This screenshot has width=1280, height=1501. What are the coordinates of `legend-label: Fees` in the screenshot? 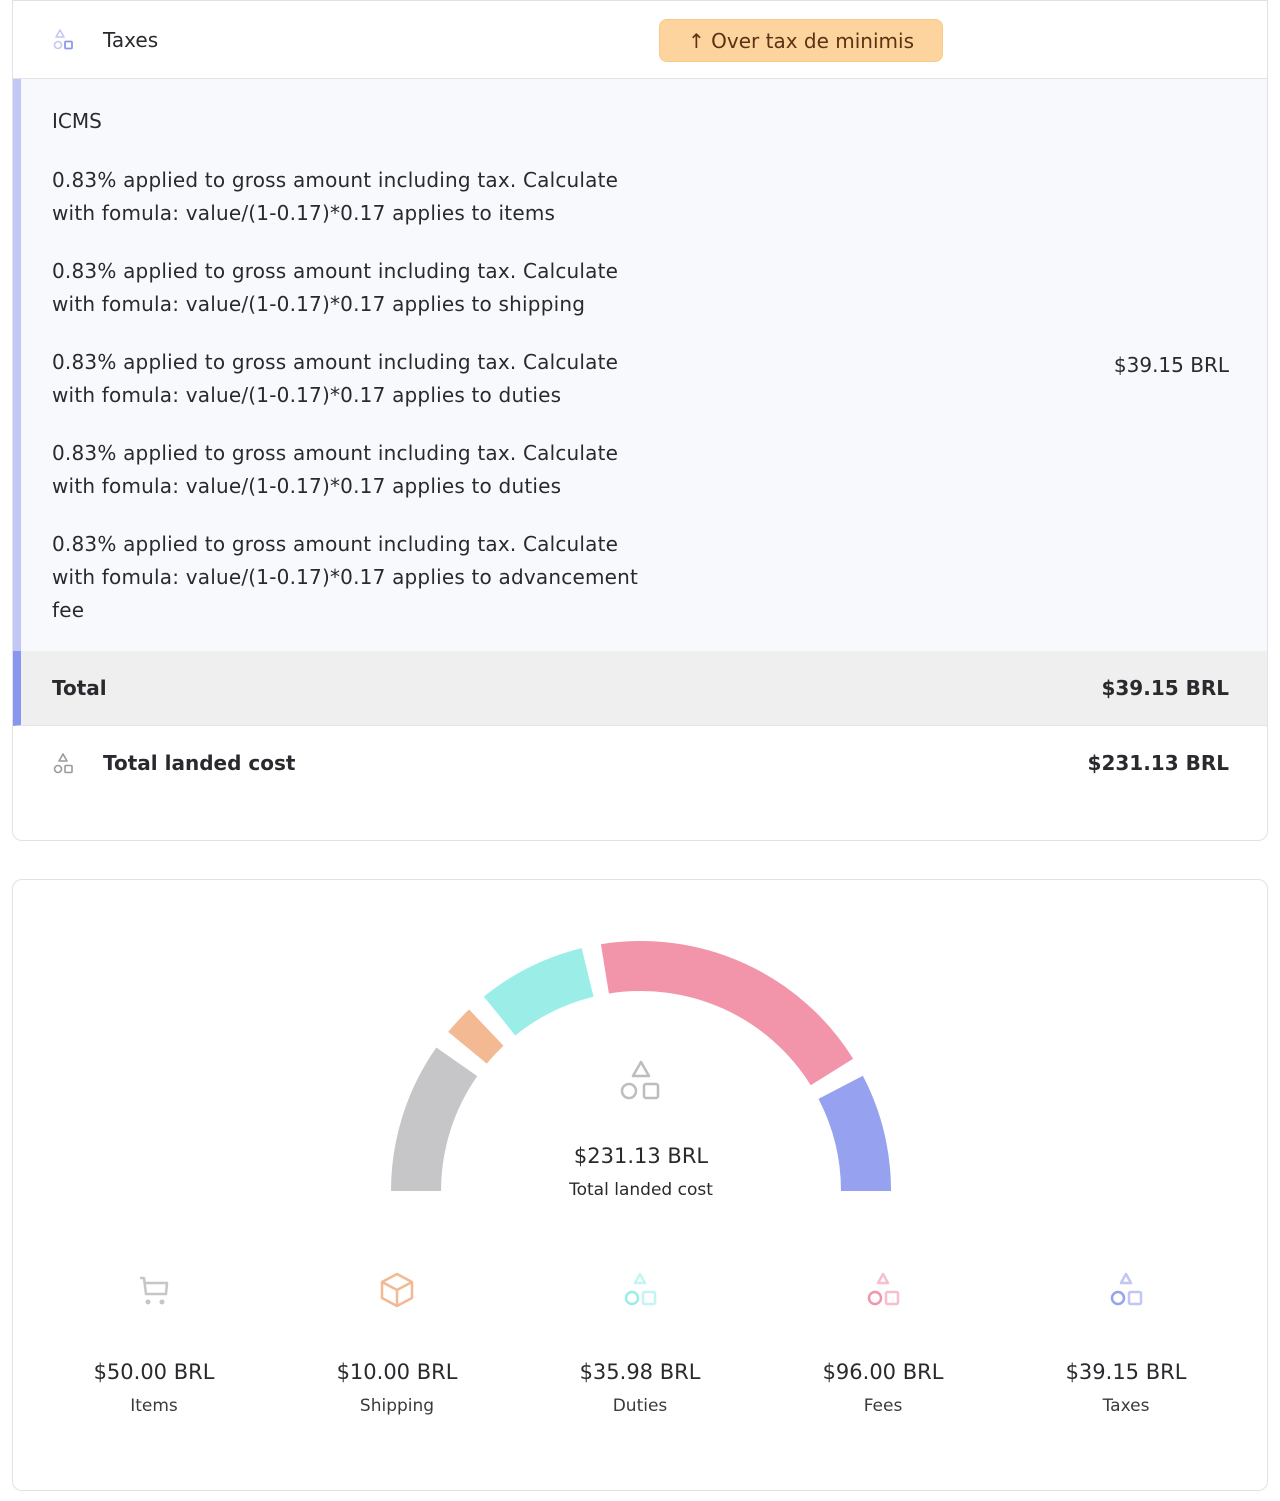 It's located at (883, 1406).